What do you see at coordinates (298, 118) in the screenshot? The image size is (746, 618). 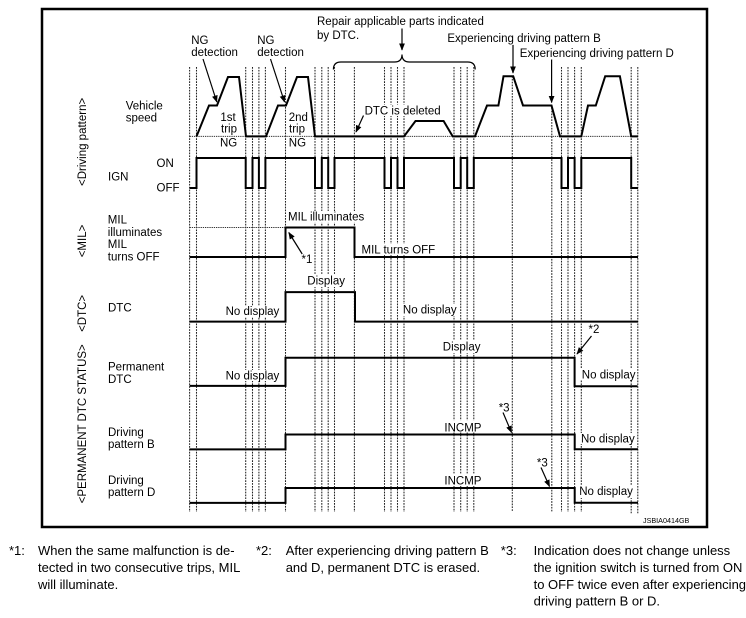 I see `svg-text: 2nd` at bounding box center [298, 118].